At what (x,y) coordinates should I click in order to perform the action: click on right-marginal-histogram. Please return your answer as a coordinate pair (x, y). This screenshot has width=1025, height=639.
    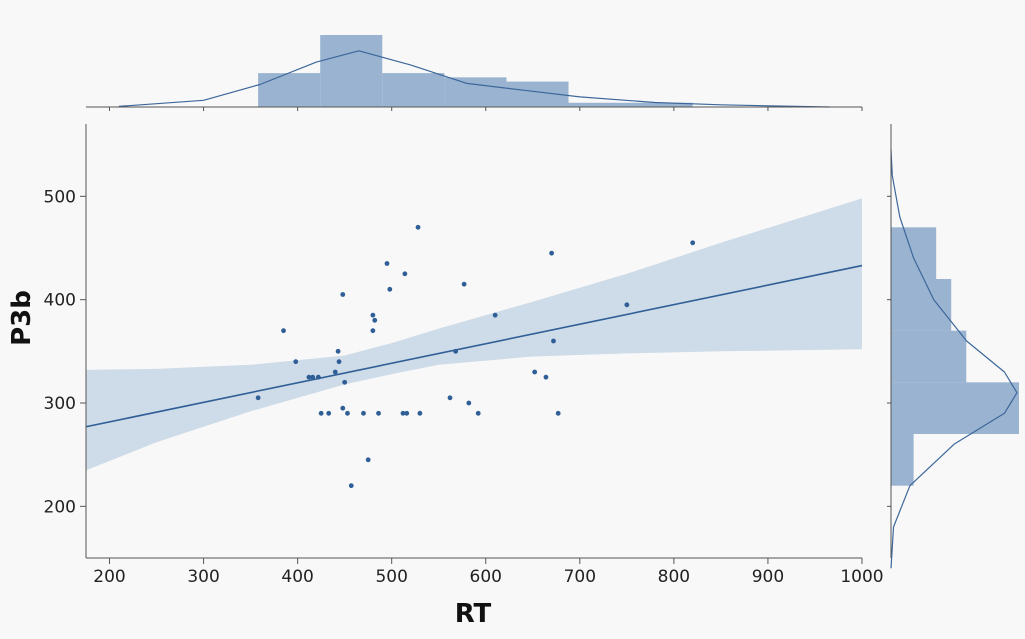
    Looking at the image, I should click on (953, 346).